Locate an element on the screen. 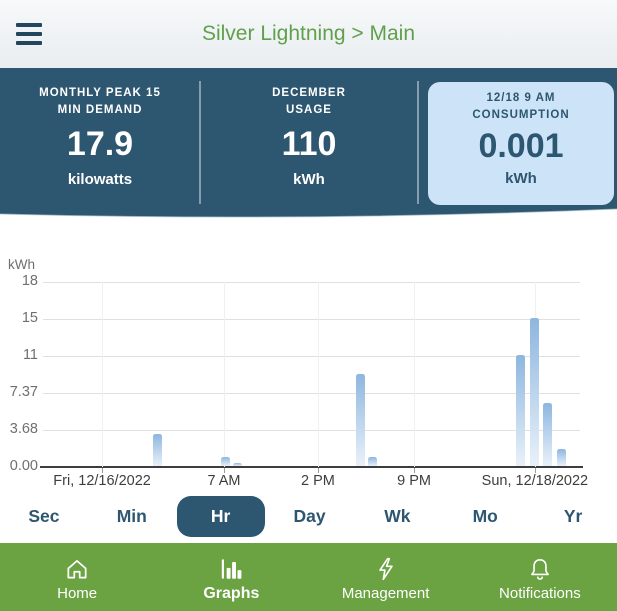 The image size is (617, 611). stat-value: 0.001 is located at coordinates (521, 146).